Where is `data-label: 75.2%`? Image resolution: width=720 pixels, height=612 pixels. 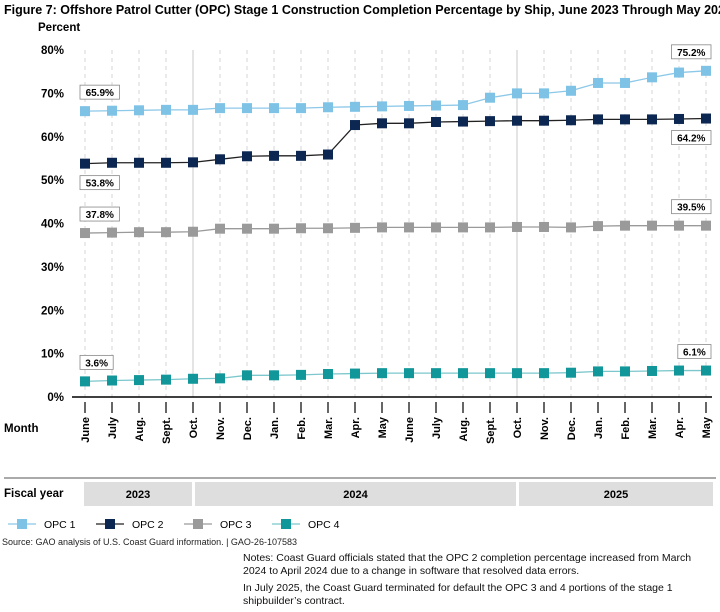 data-label: 75.2% is located at coordinates (691, 53).